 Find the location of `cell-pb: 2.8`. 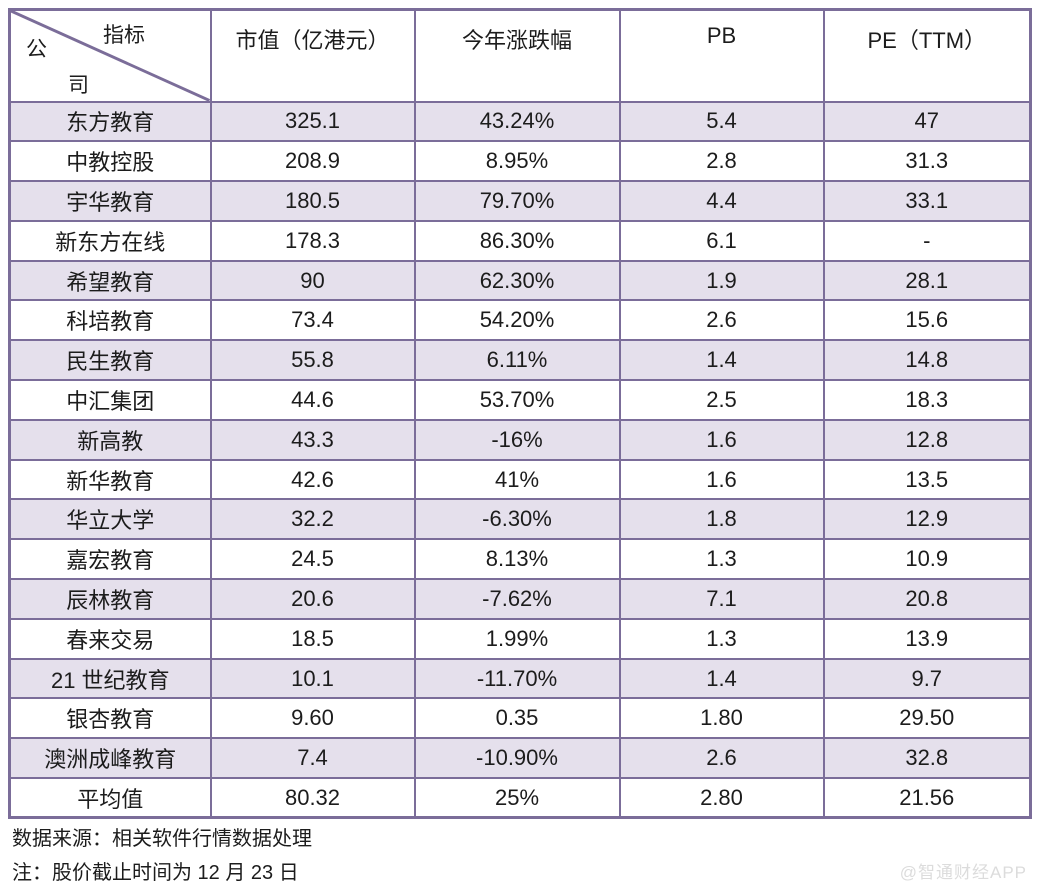

cell-pb: 2.8 is located at coordinates (721, 161).